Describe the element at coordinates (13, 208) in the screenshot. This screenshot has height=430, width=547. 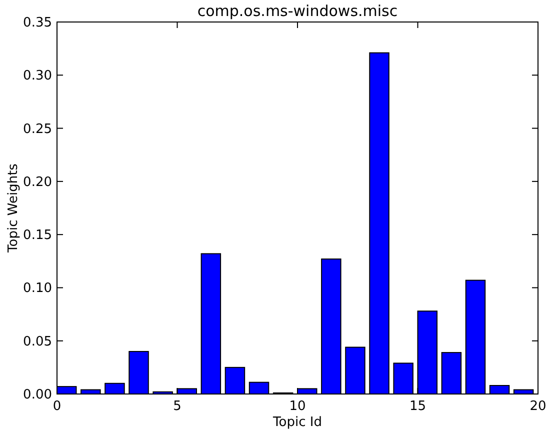
I see `y-axis-title: Topic Weights` at that location.